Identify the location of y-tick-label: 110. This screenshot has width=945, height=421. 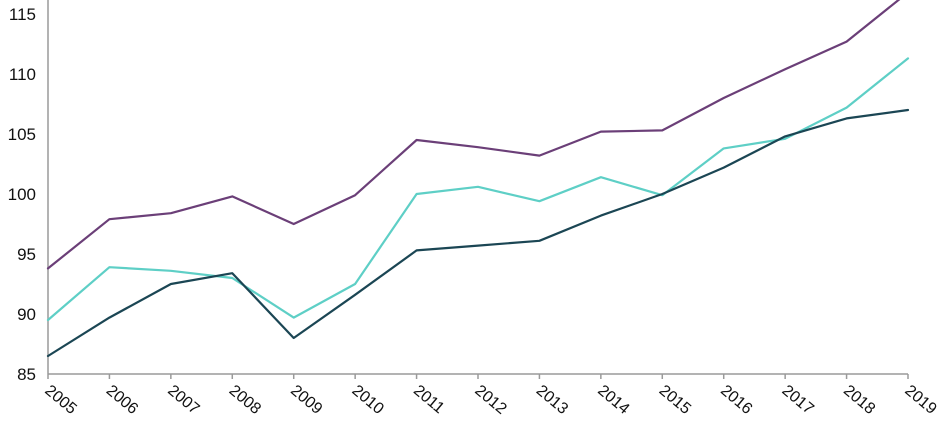
(22, 74).